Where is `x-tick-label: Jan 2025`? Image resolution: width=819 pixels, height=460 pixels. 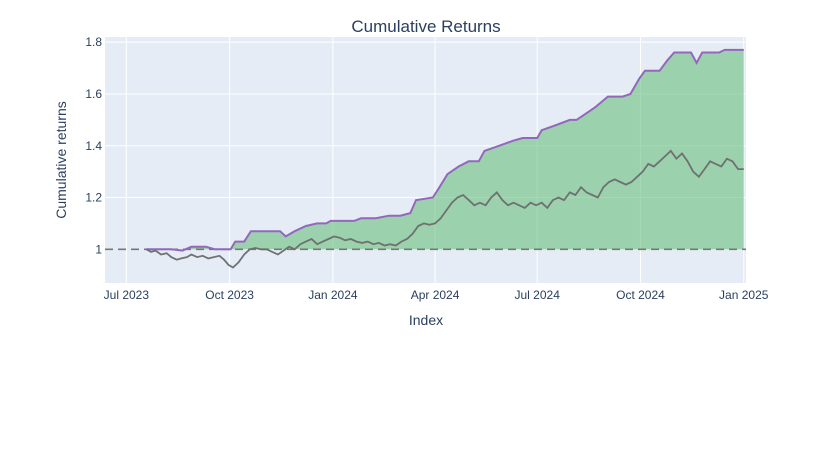
x-tick-label: Jan 2025 is located at coordinates (744, 295).